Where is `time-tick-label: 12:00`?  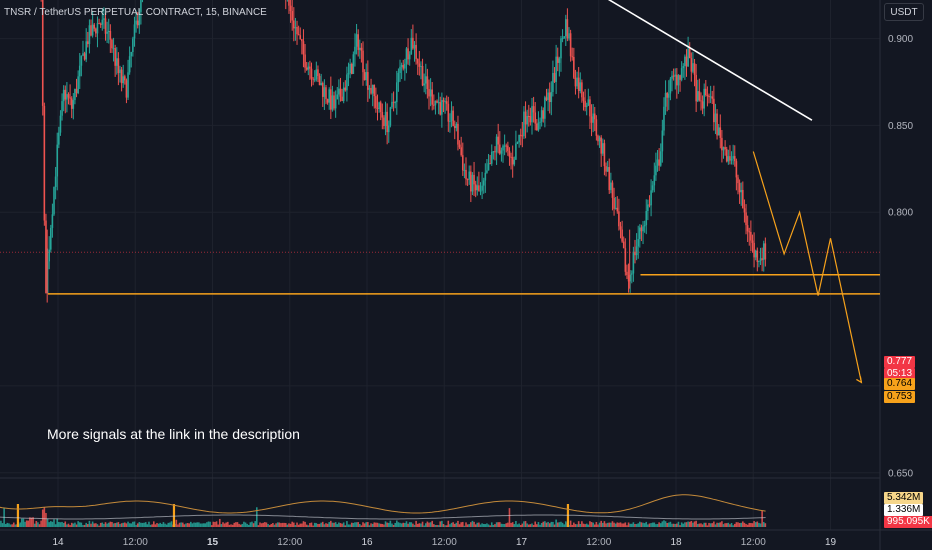
time-tick-label: 12:00 is located at coordinates (289, 542).